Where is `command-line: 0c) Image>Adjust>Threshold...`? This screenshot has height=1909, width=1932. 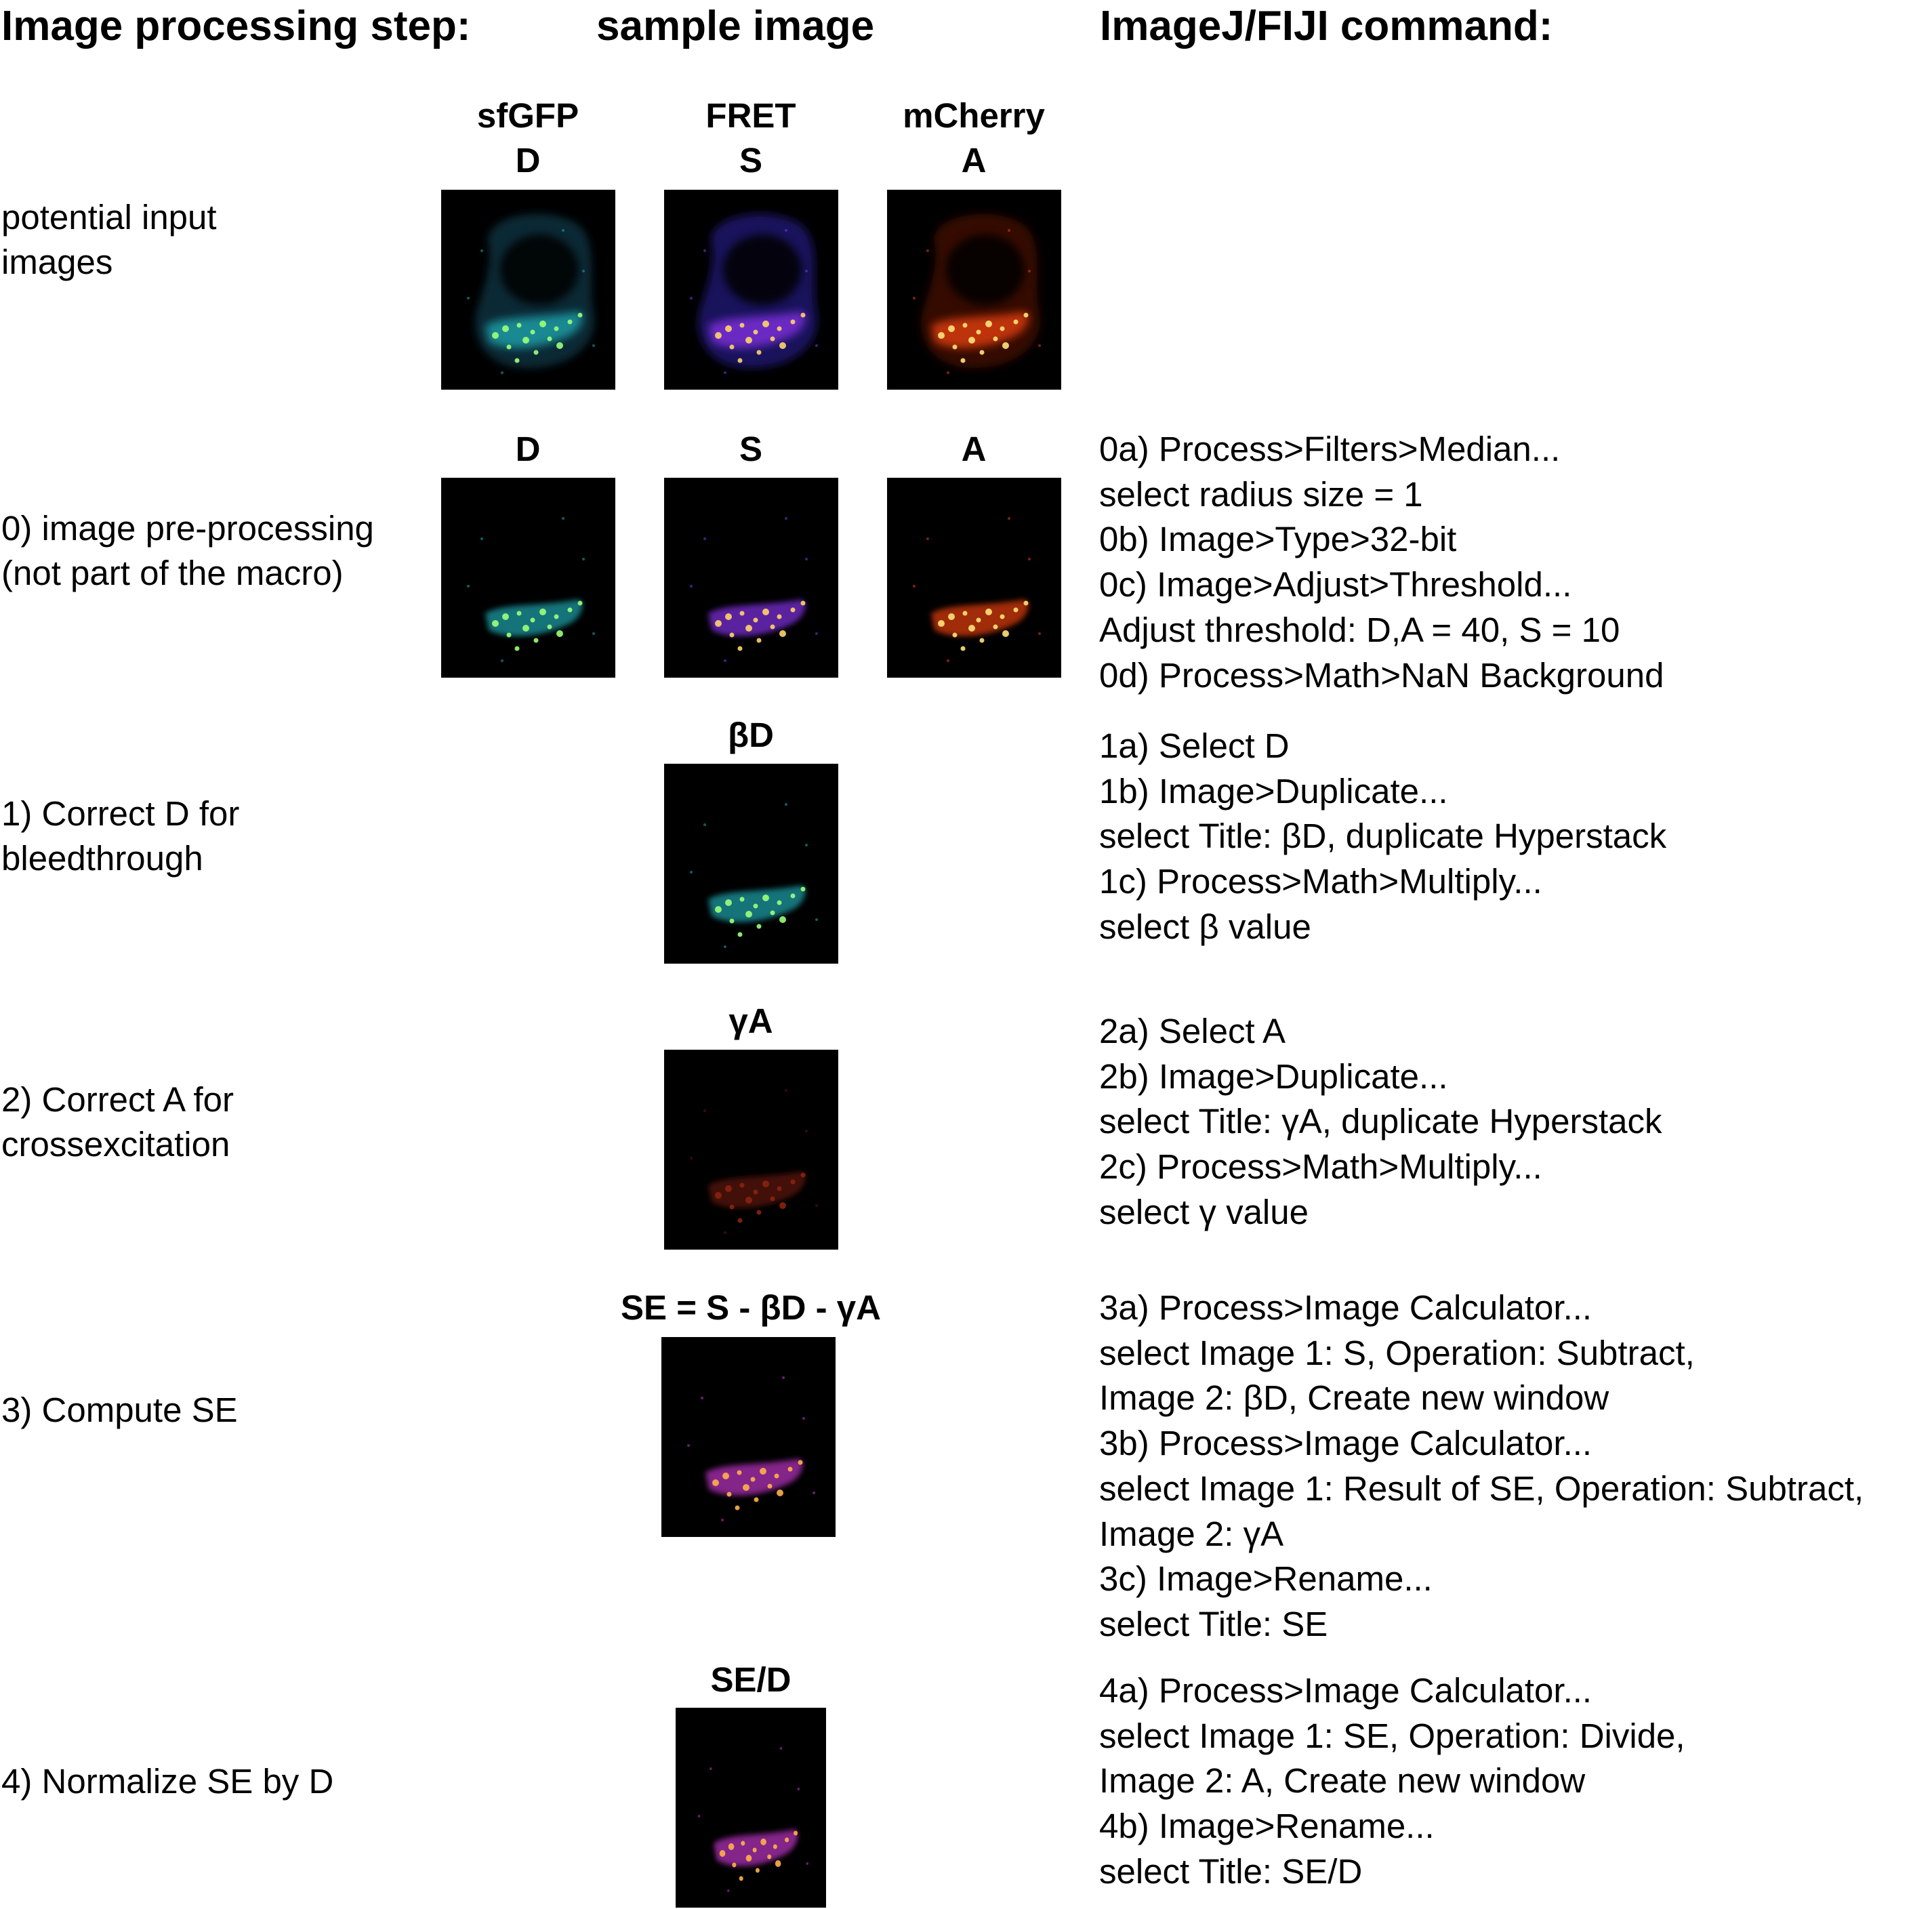 command-line: 0c) Image>Adjust>Threshold... is located at coordinates (1335, 584).